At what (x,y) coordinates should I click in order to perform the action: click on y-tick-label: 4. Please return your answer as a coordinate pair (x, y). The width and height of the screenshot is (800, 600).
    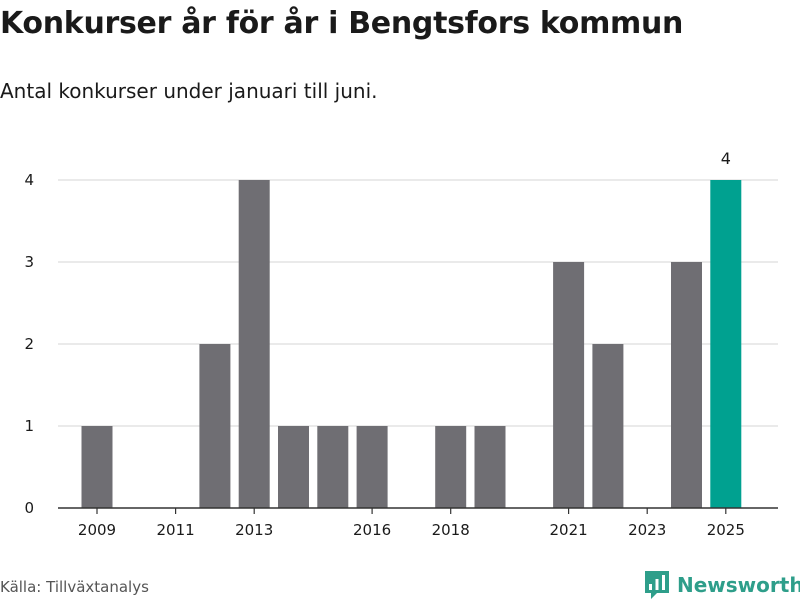
    Looking at the image, I should click on (29, 180).